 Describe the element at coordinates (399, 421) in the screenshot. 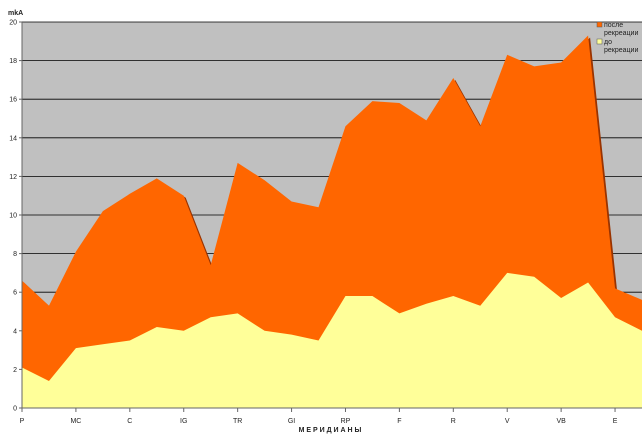

I see `x-tick-label: F` at that location.